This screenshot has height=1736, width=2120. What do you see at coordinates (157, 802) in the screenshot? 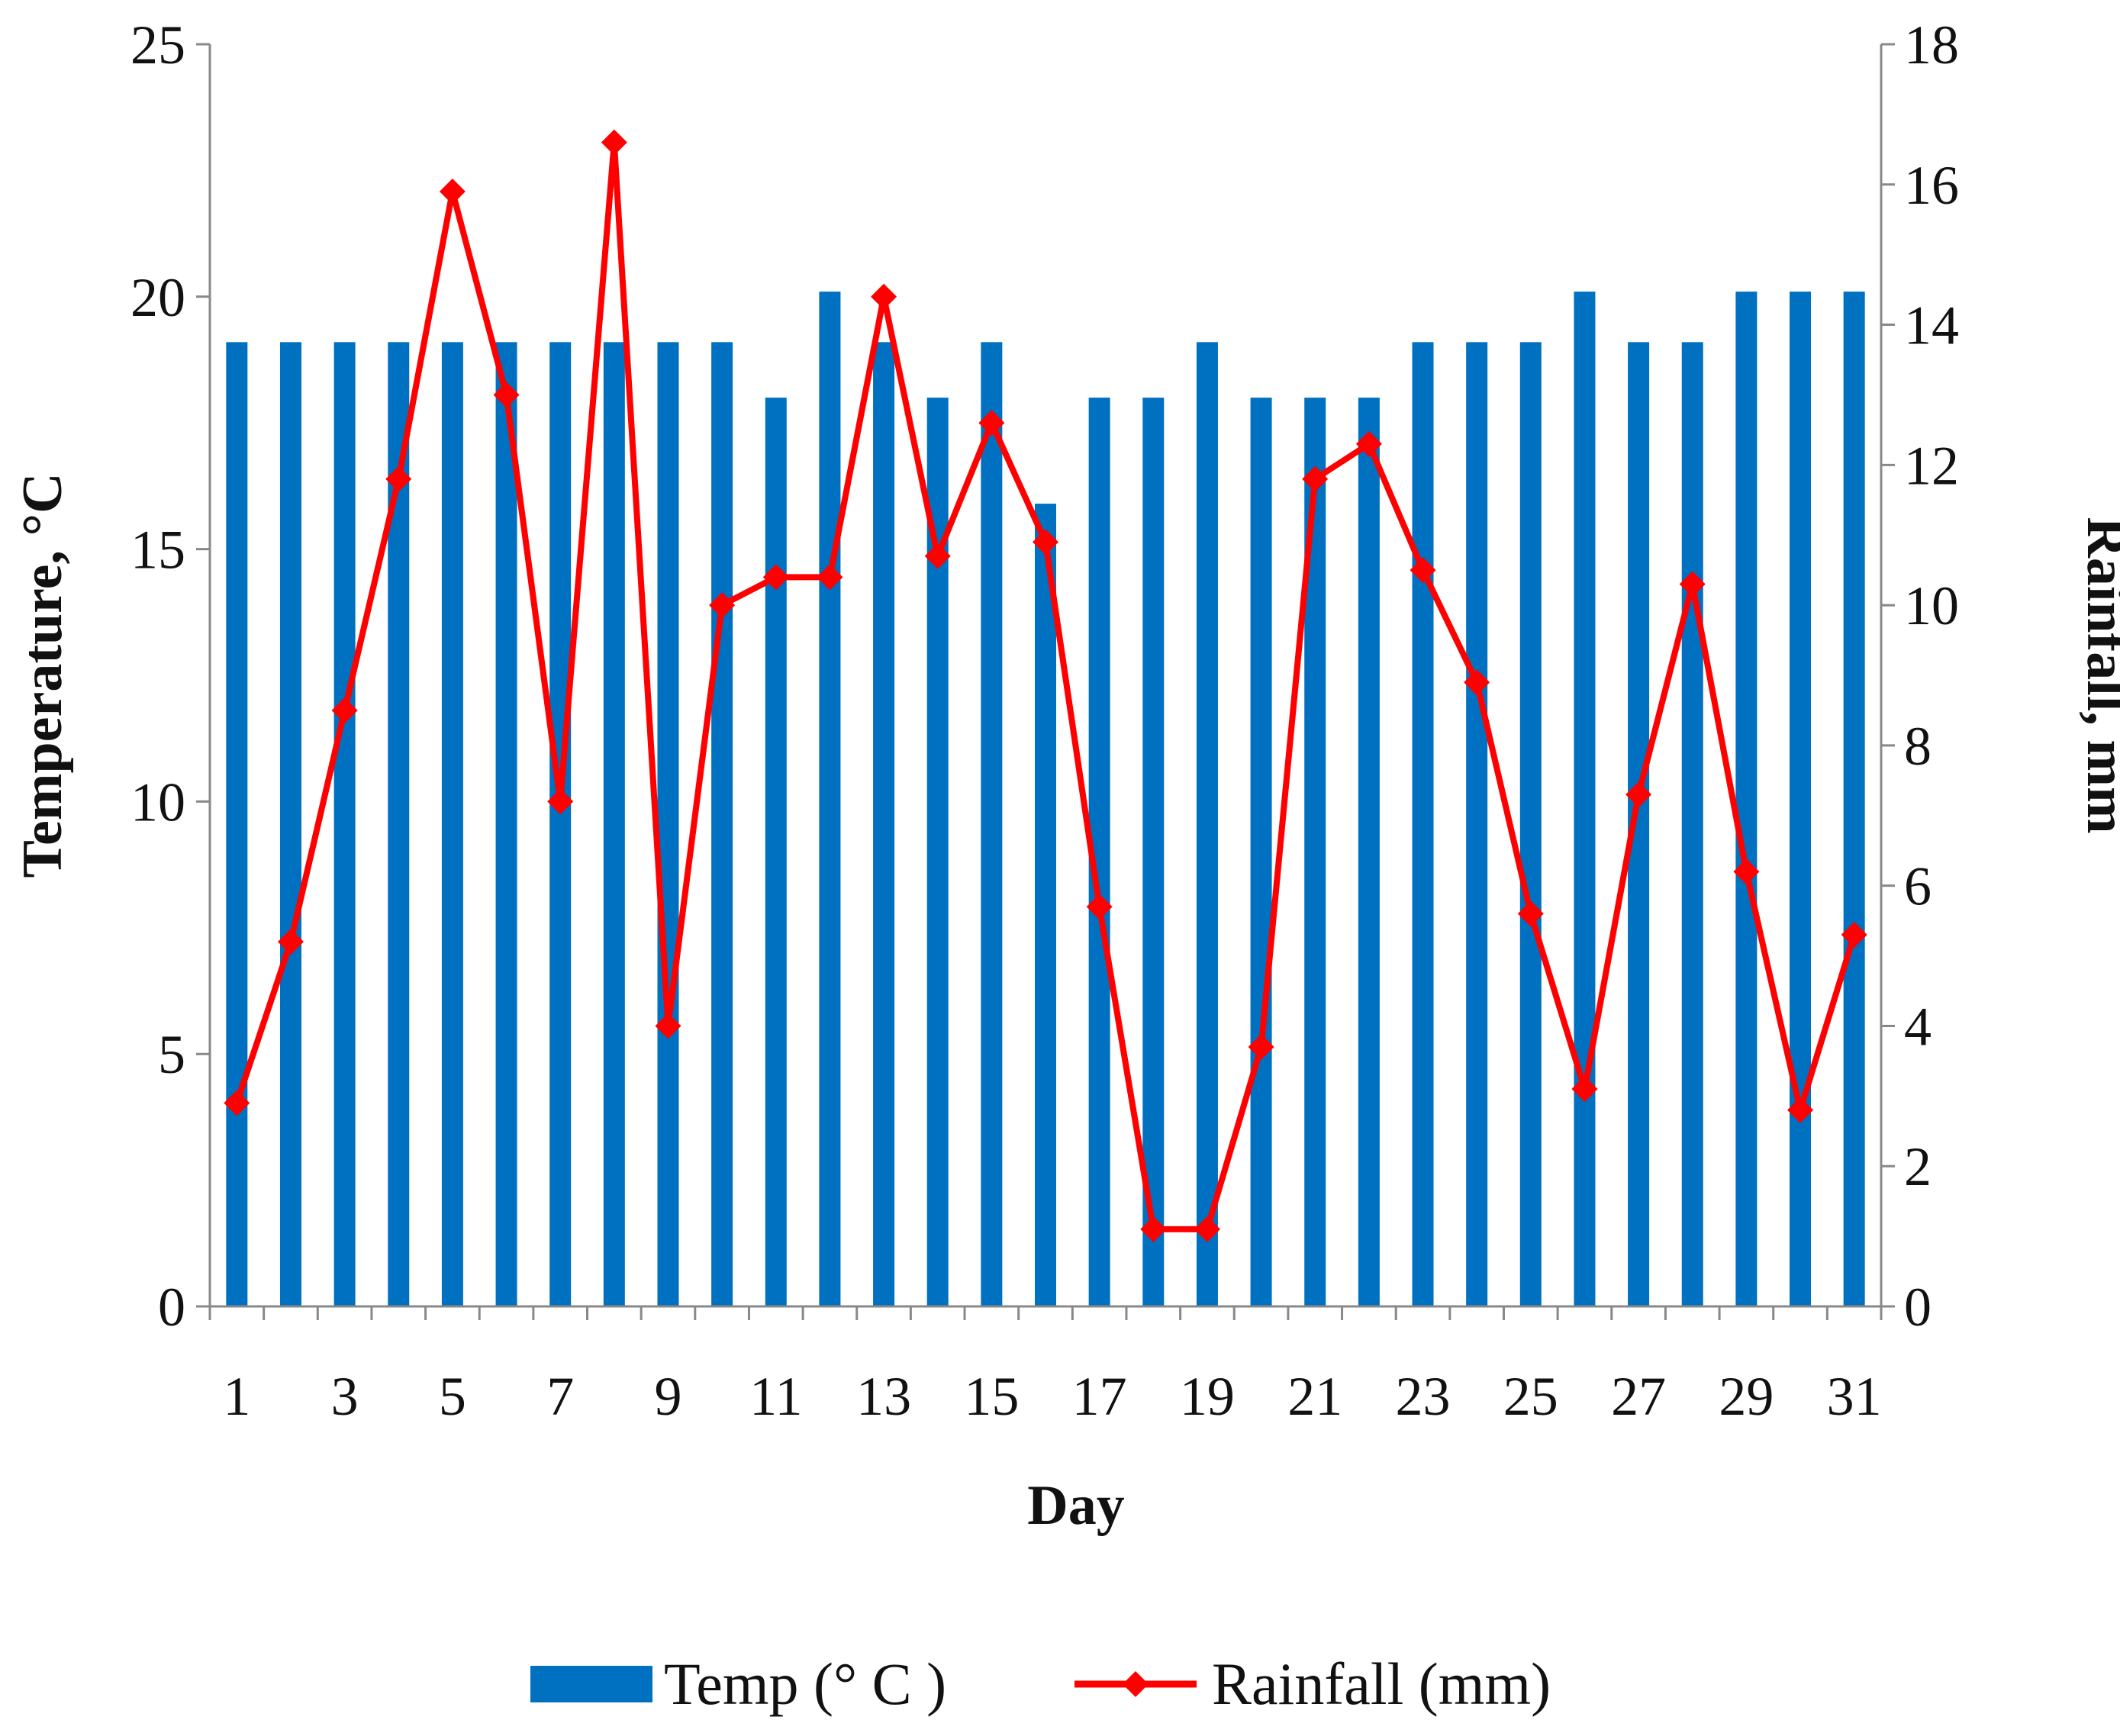
I see `left-y-tick-label: 10` at bounding box center [157, 802].